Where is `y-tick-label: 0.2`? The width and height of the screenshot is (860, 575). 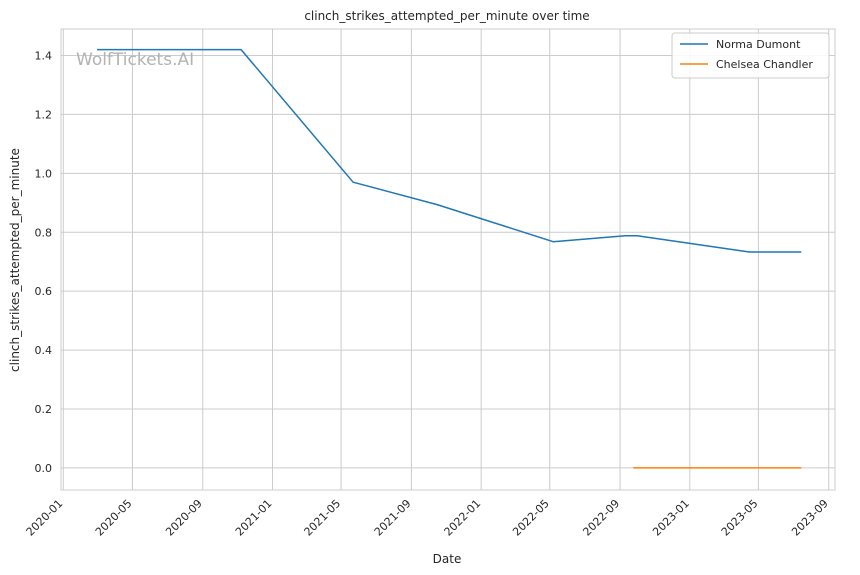
y-tick-label: 0.2 is located at coordinates (44, 409).